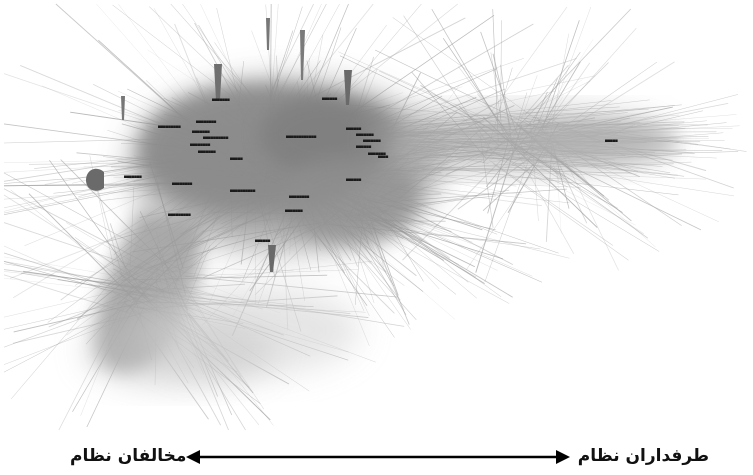 The image size is (753, 475). I want to click on axis-arrow, so click(378, 457).